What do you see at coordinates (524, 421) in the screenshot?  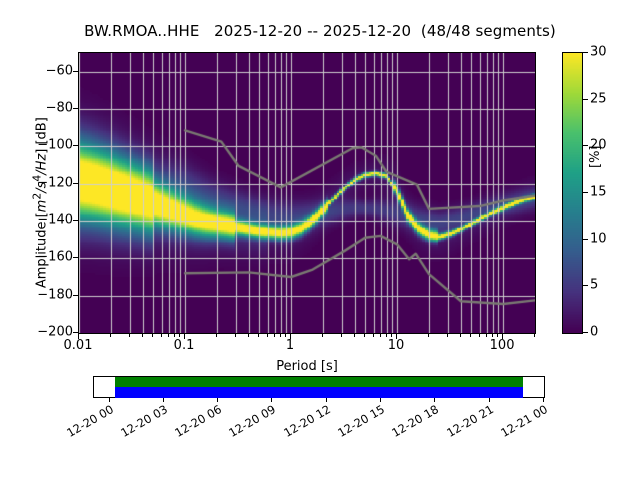 I see `coverage-tick-label: 12-21 00` at bounding box center [524, 421].